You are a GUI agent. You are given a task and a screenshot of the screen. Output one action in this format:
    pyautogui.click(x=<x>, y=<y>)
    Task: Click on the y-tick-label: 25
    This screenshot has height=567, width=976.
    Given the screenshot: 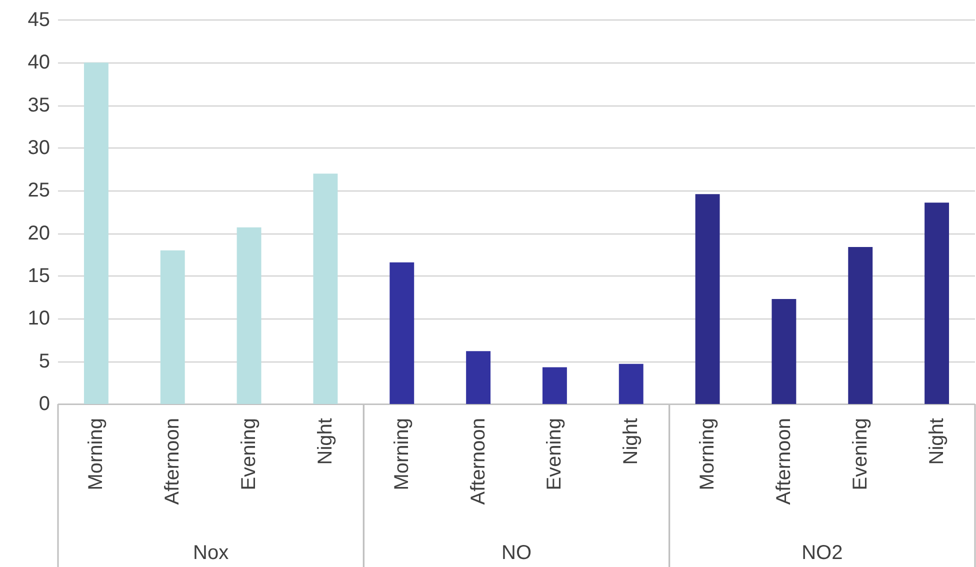 What is the action you would take?
    pyautogui.click(x=39, y=191)
    